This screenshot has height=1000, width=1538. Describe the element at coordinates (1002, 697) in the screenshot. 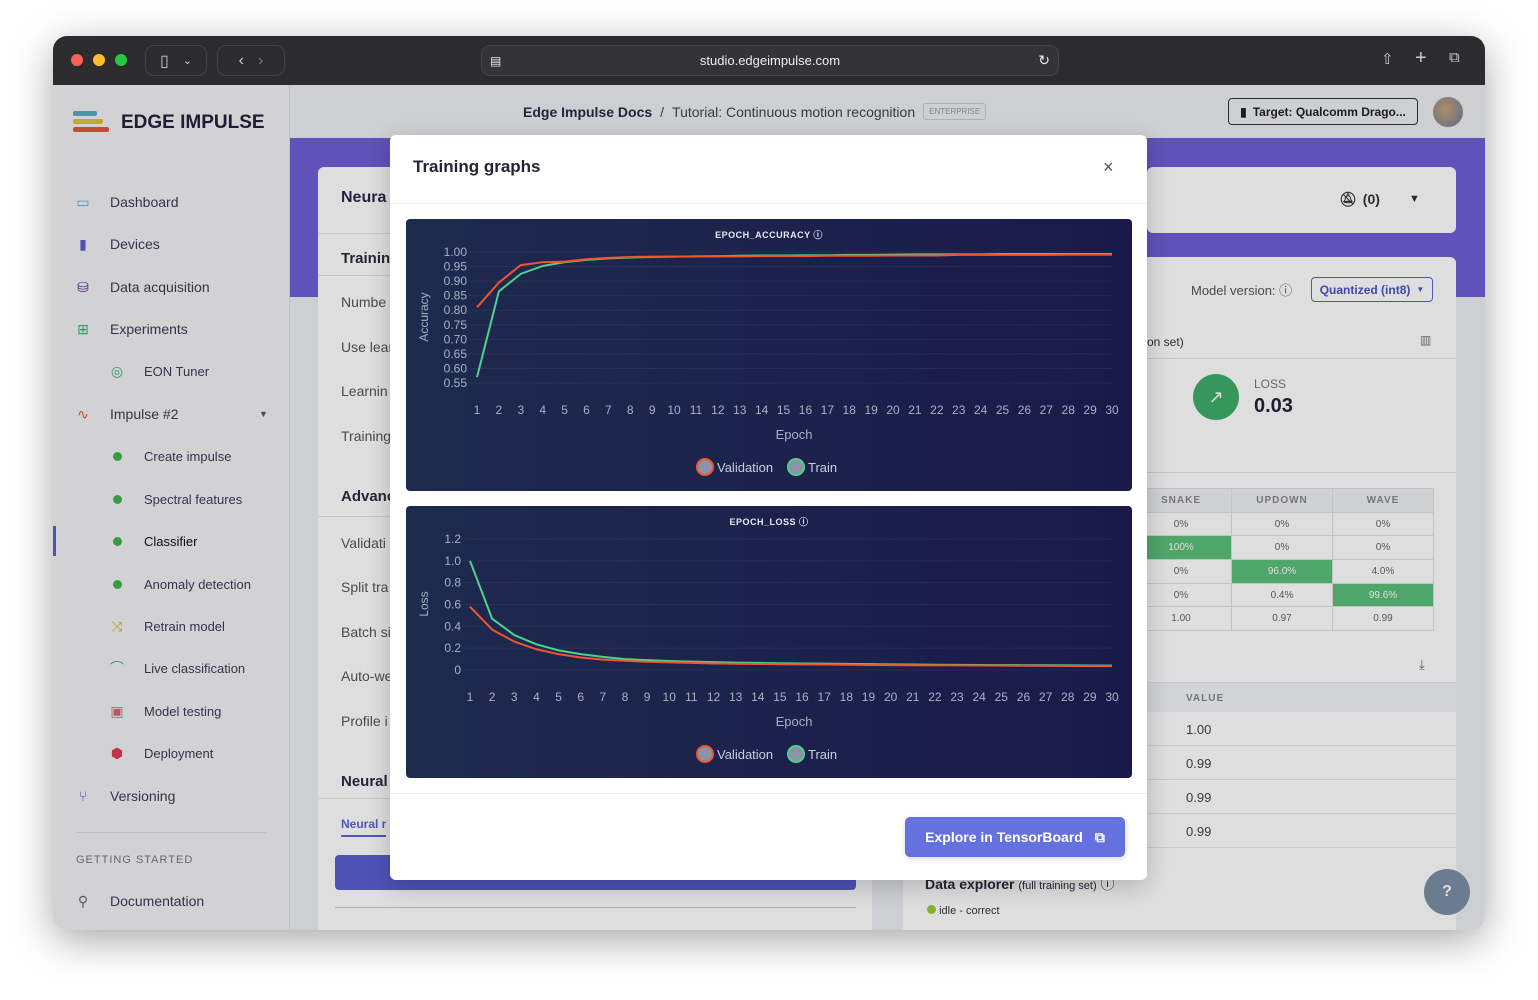

I see `x-tick-label: 25` at that location.